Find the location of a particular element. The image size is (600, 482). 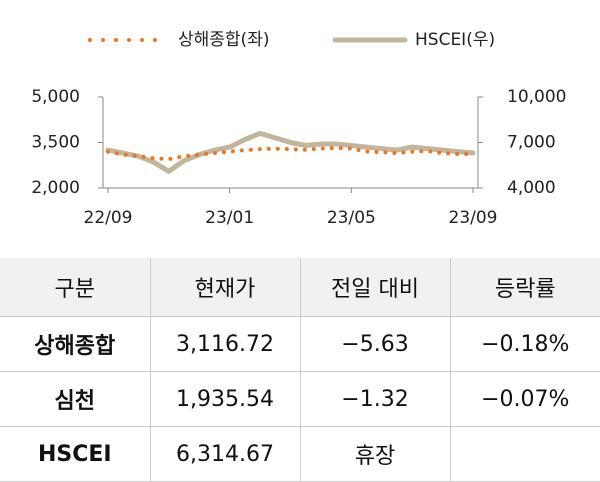

header-cell: 구분 is located at coordinates (75, 287).